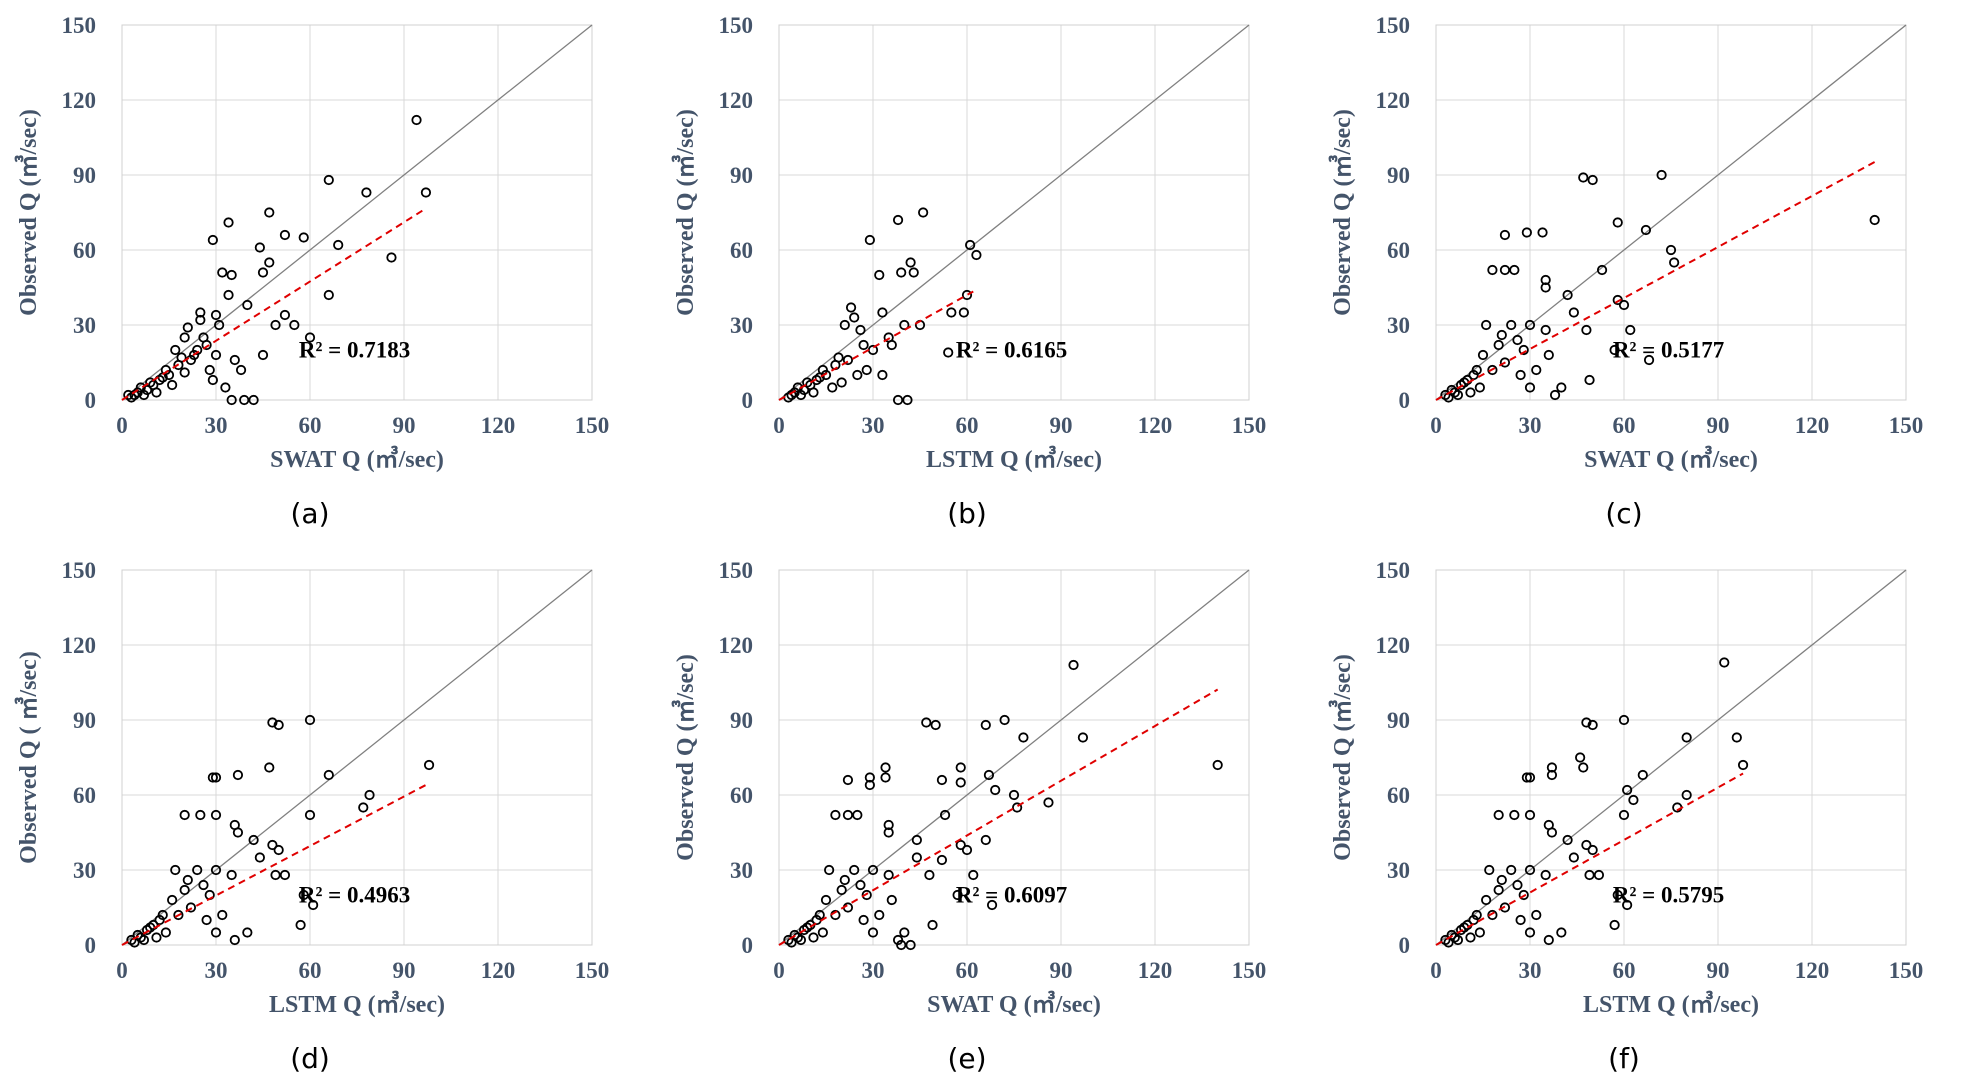 This screenshot has height=1089, width=1971. What do you see at coordinates (741, 870) in the screenshot?
I see `y-tick-label: 30` at bounding box center [741, 870].